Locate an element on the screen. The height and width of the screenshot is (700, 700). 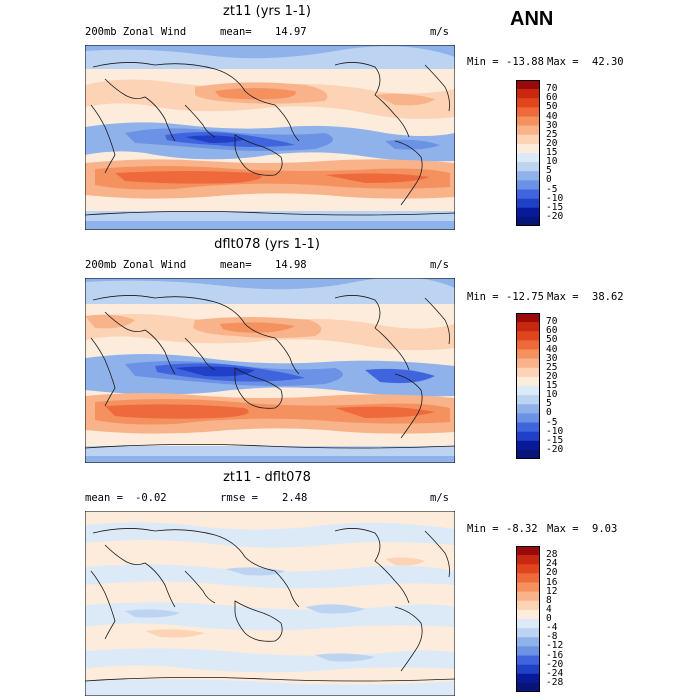
panel-3-colorbar-labels: 28 24 20 16 12 8 4 0 -4 -8 -12 -16 -20 -24 -28 is located at coordinates (566, 619).